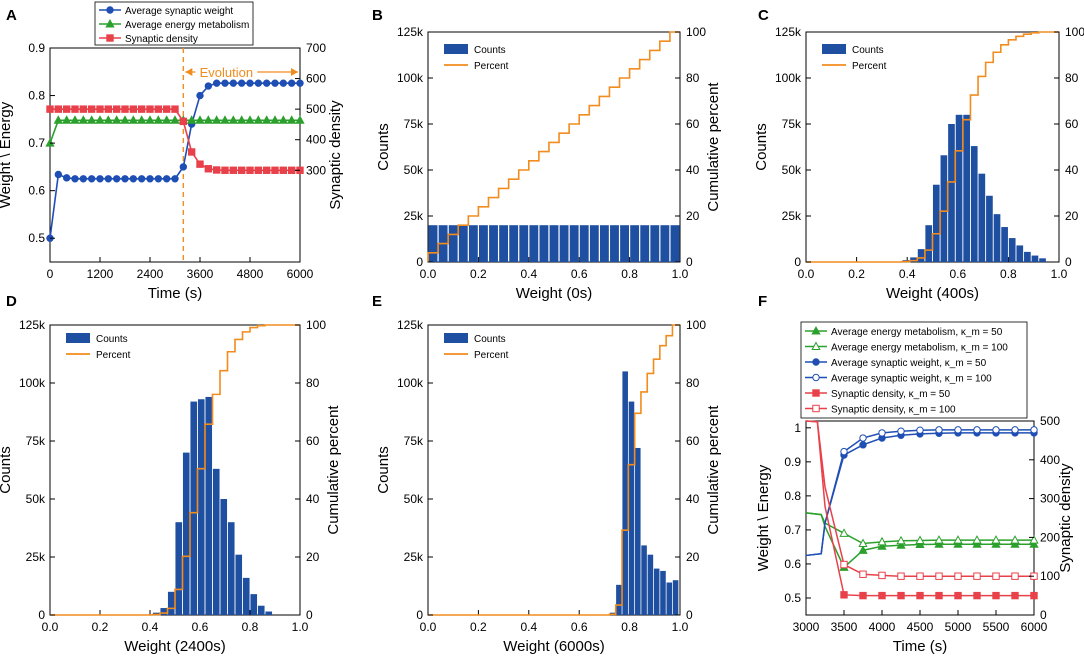 This screenshot has height=666, width=1084. What do you see at coordinates (792, 462) in the screenshot?
I see `y-tick-label: 0.9` at bounding box center [792, 462].